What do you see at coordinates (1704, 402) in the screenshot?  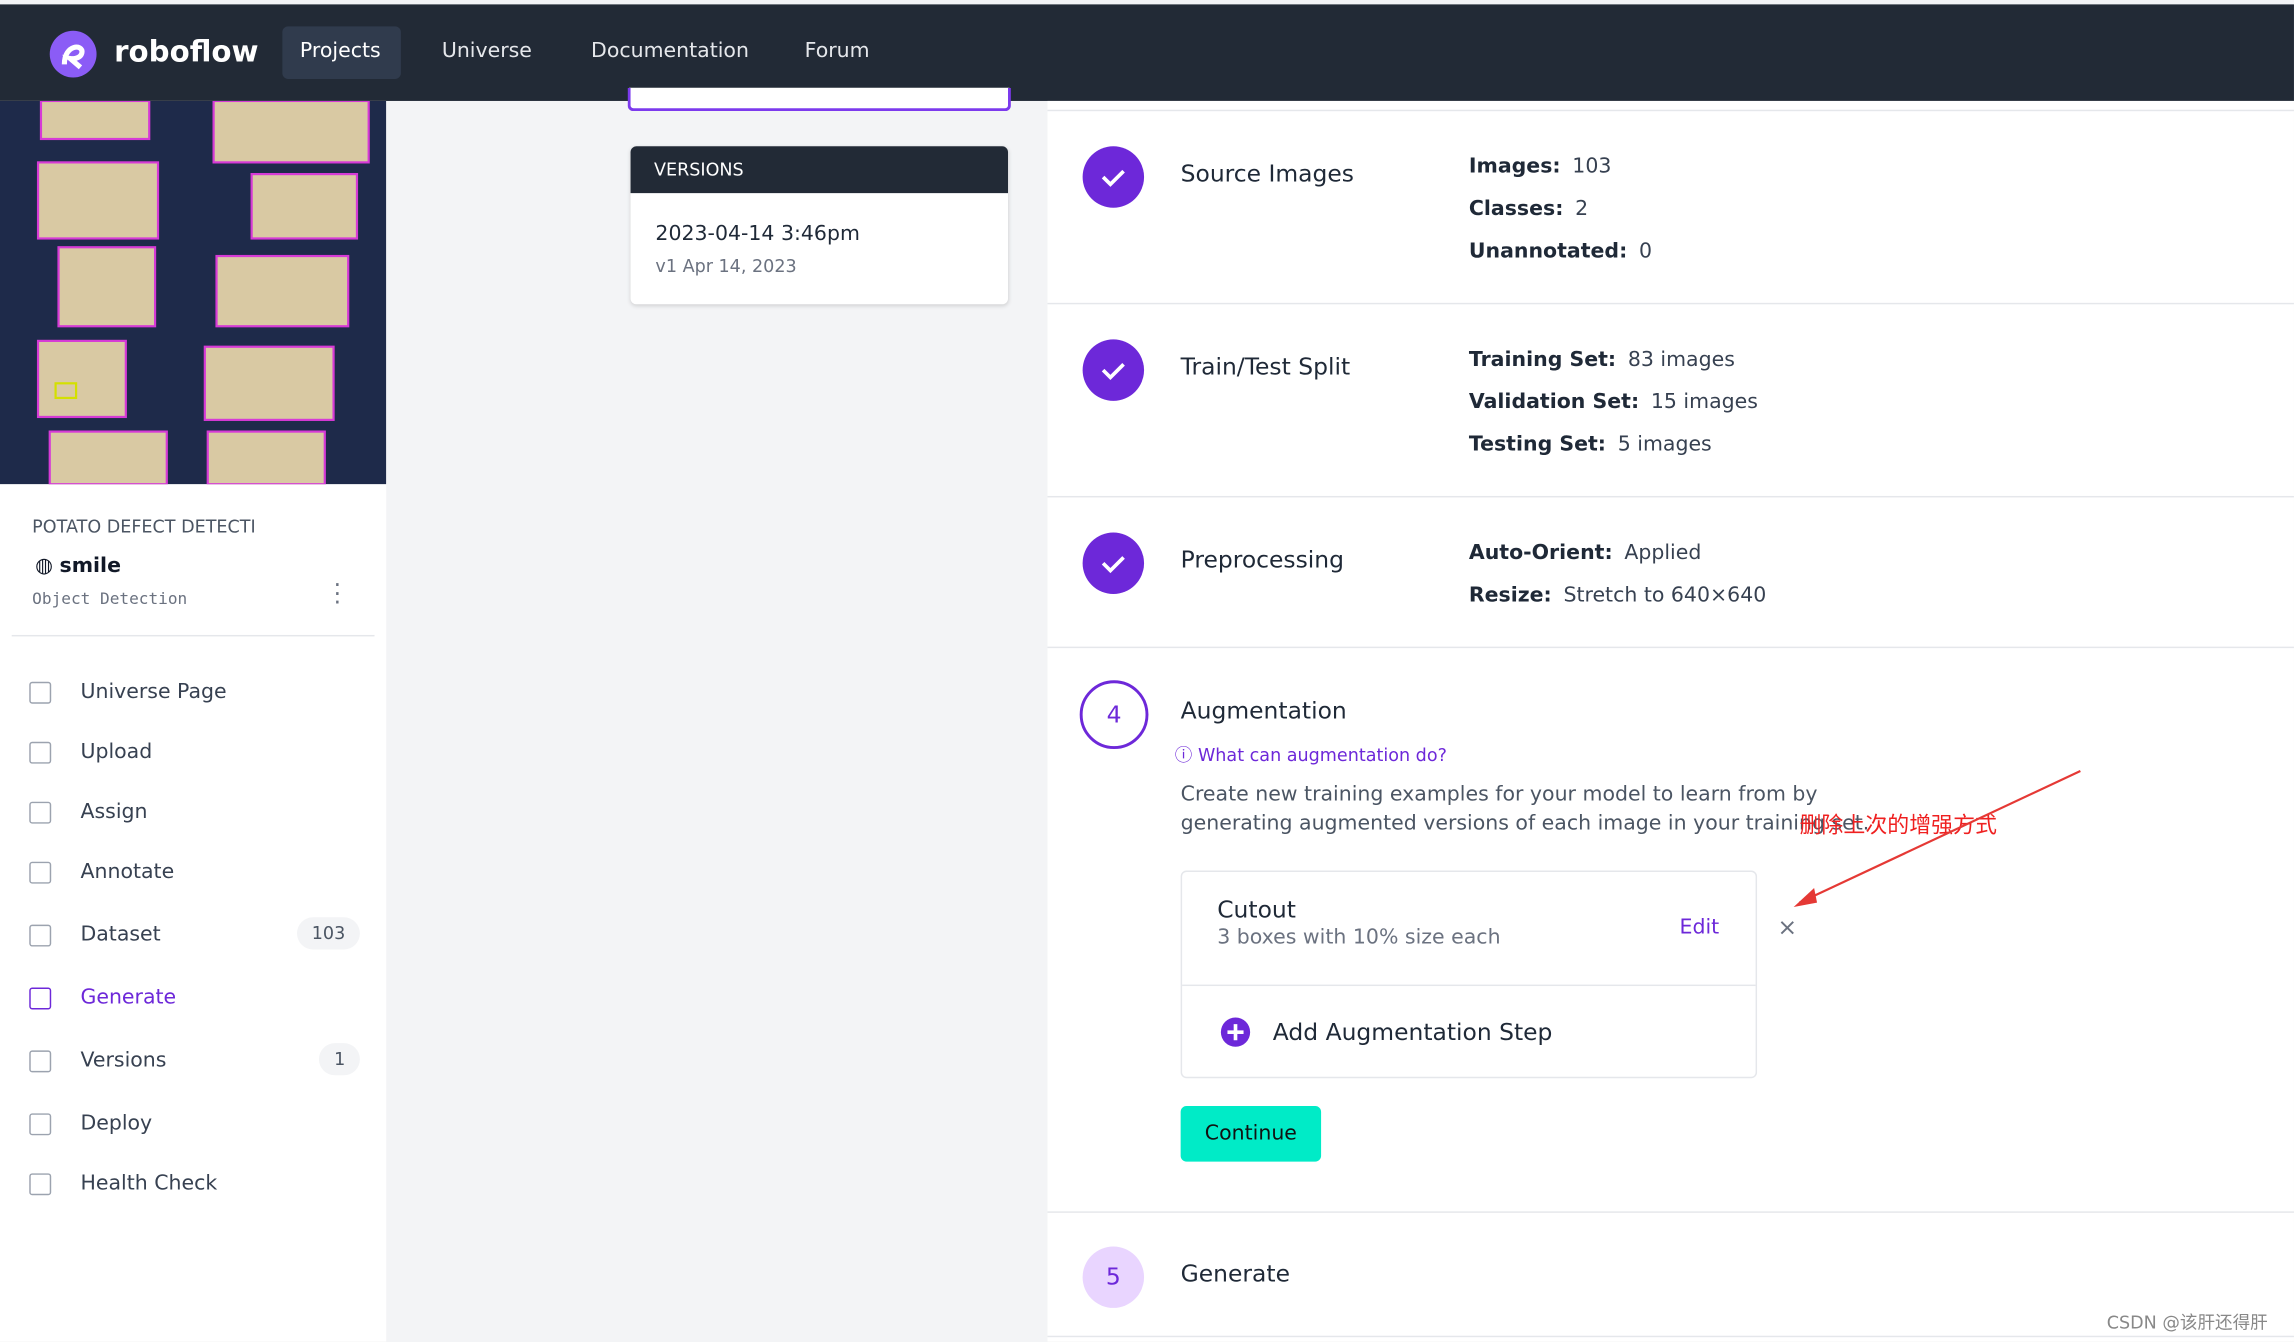 I see `detail-value: 15 images` at bounding box center [1704, 402].